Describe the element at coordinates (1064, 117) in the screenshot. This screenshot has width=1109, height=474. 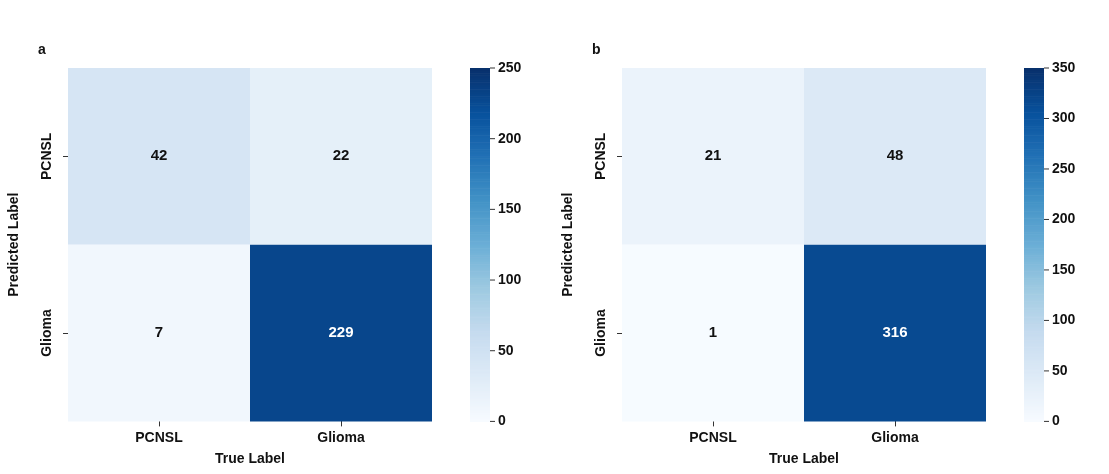
I see `color-bar-label: 300` at that location.